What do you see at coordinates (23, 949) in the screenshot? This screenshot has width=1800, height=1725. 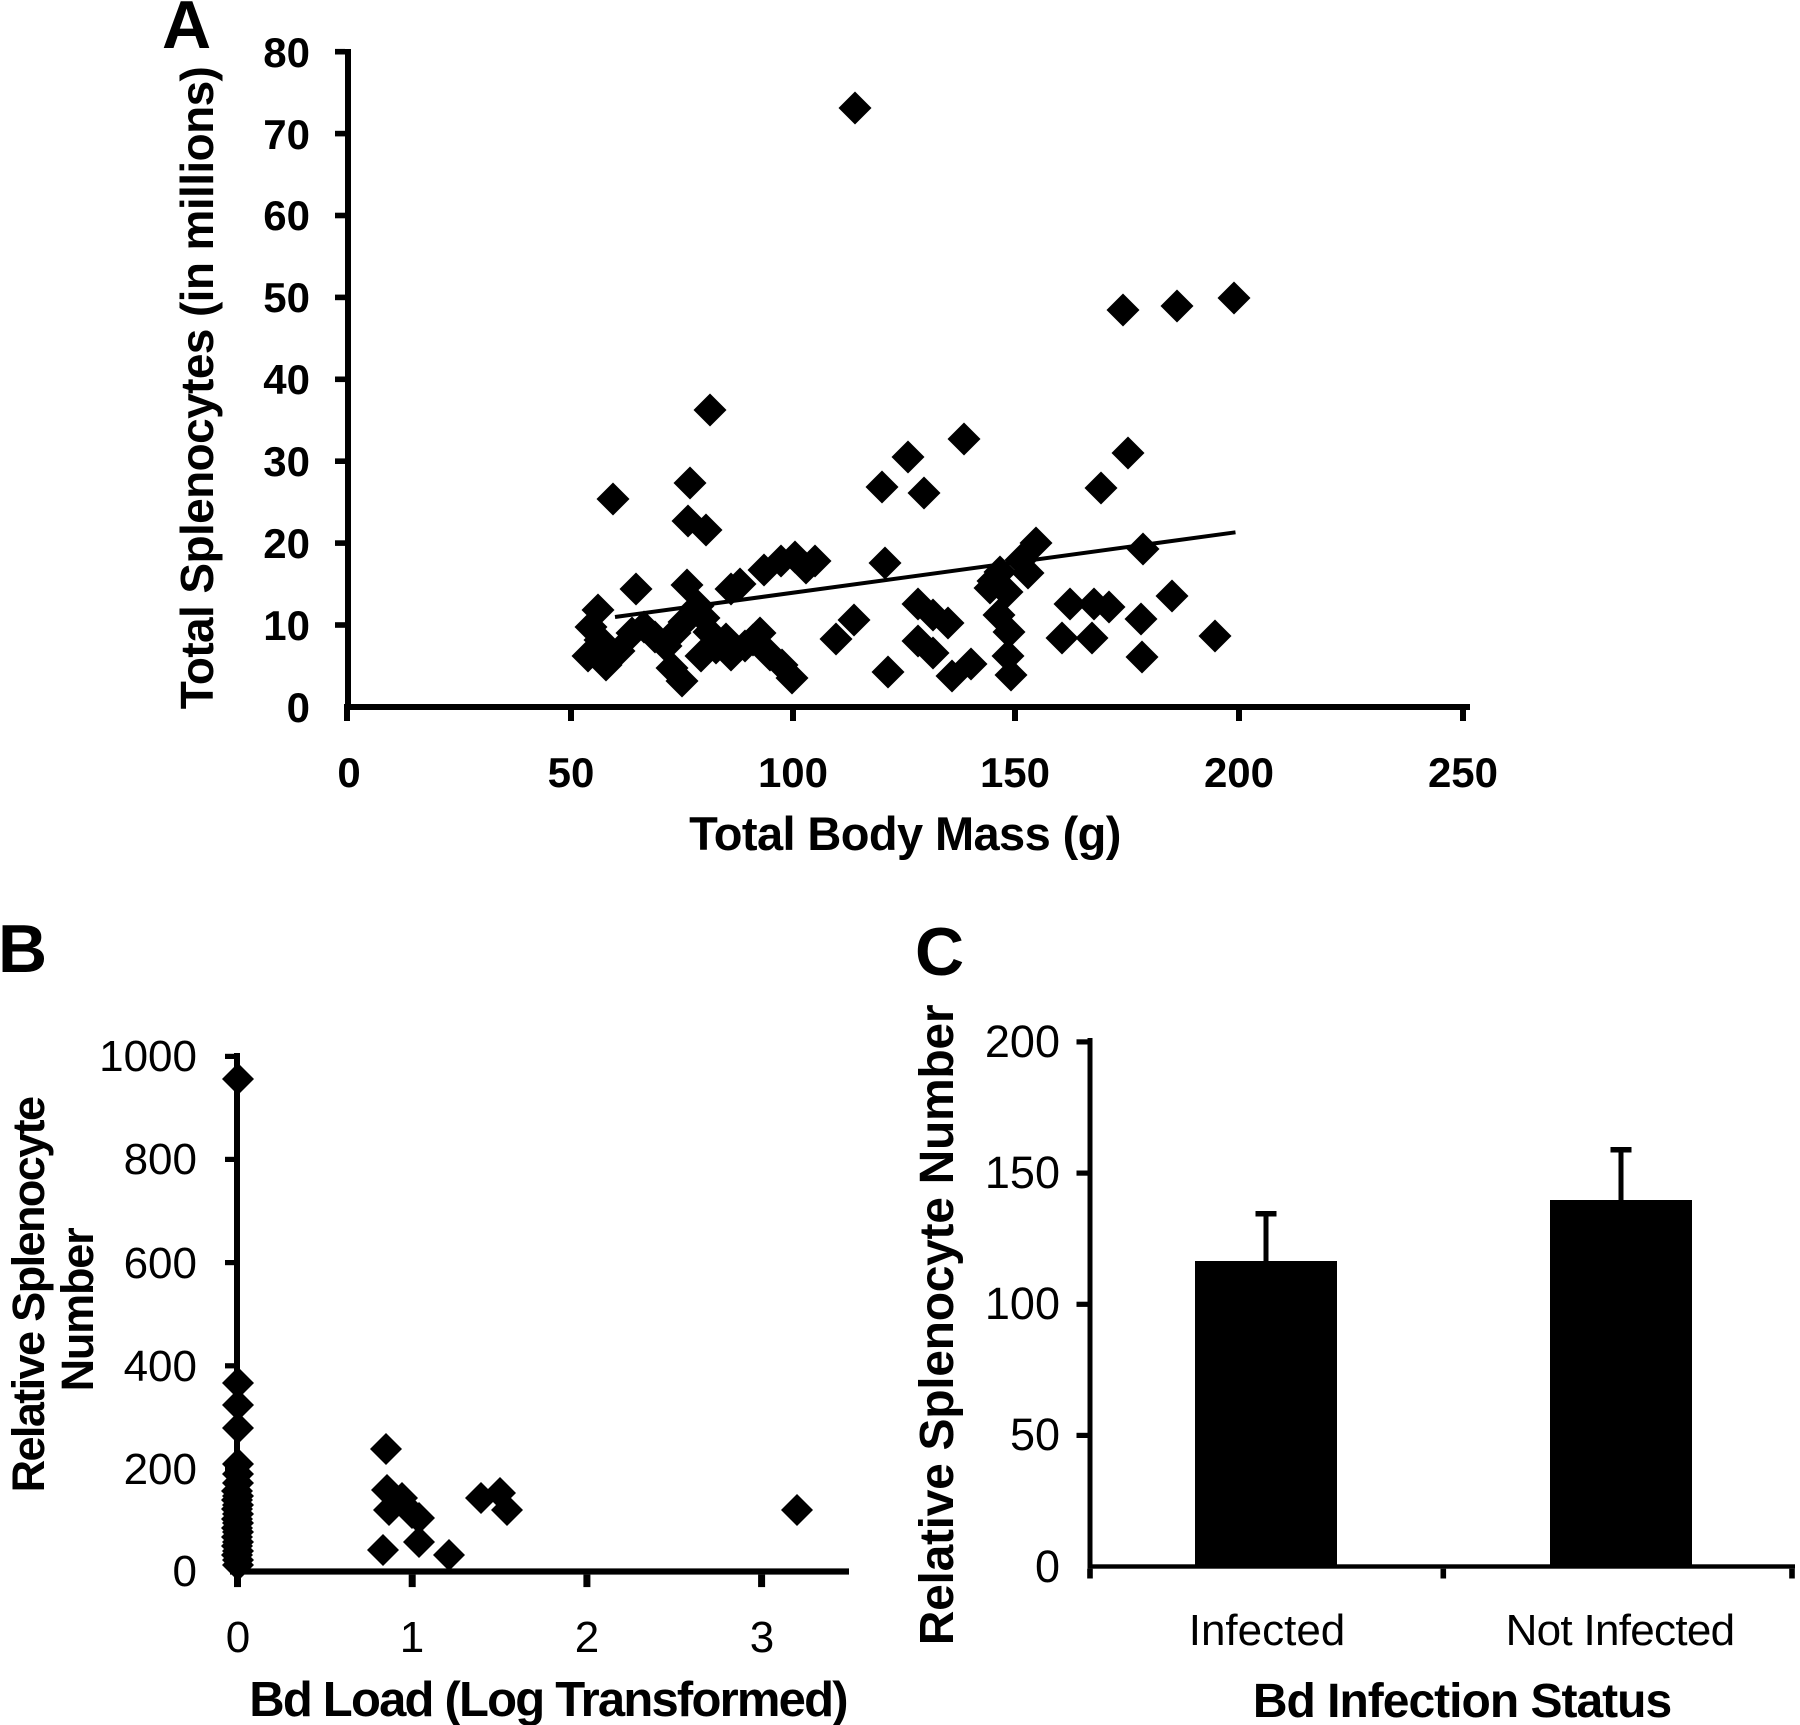 I see `svg-text: B` at bounding box center [23, 949].